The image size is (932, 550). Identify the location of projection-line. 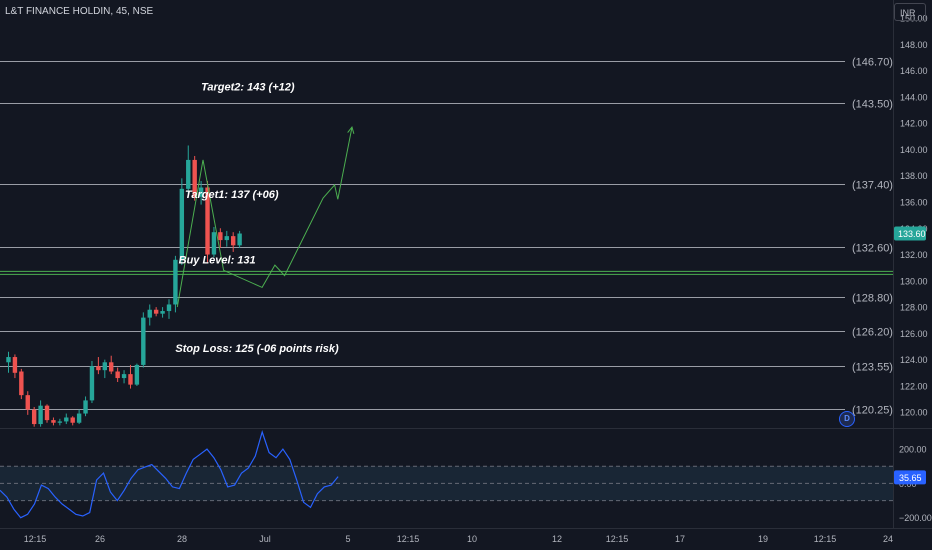
(264, 217).